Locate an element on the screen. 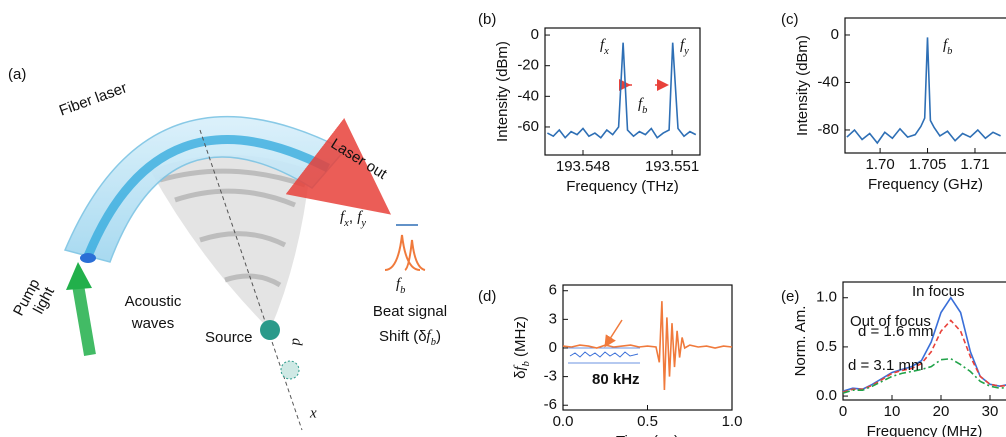  text-part: δ is located at coordinates (520, 375).